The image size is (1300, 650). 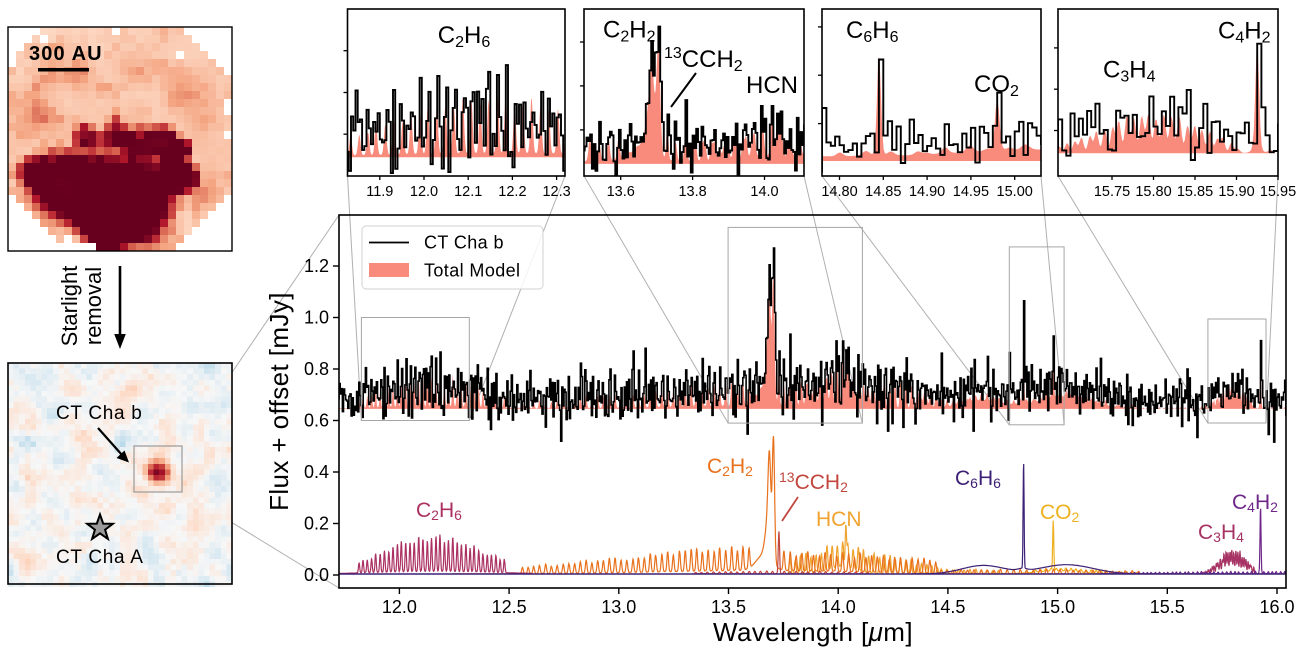 What do you see at coordinates (316, 575) in the screenshot?
I see `svg-text: 0.0` at bounding box center [316, 575].